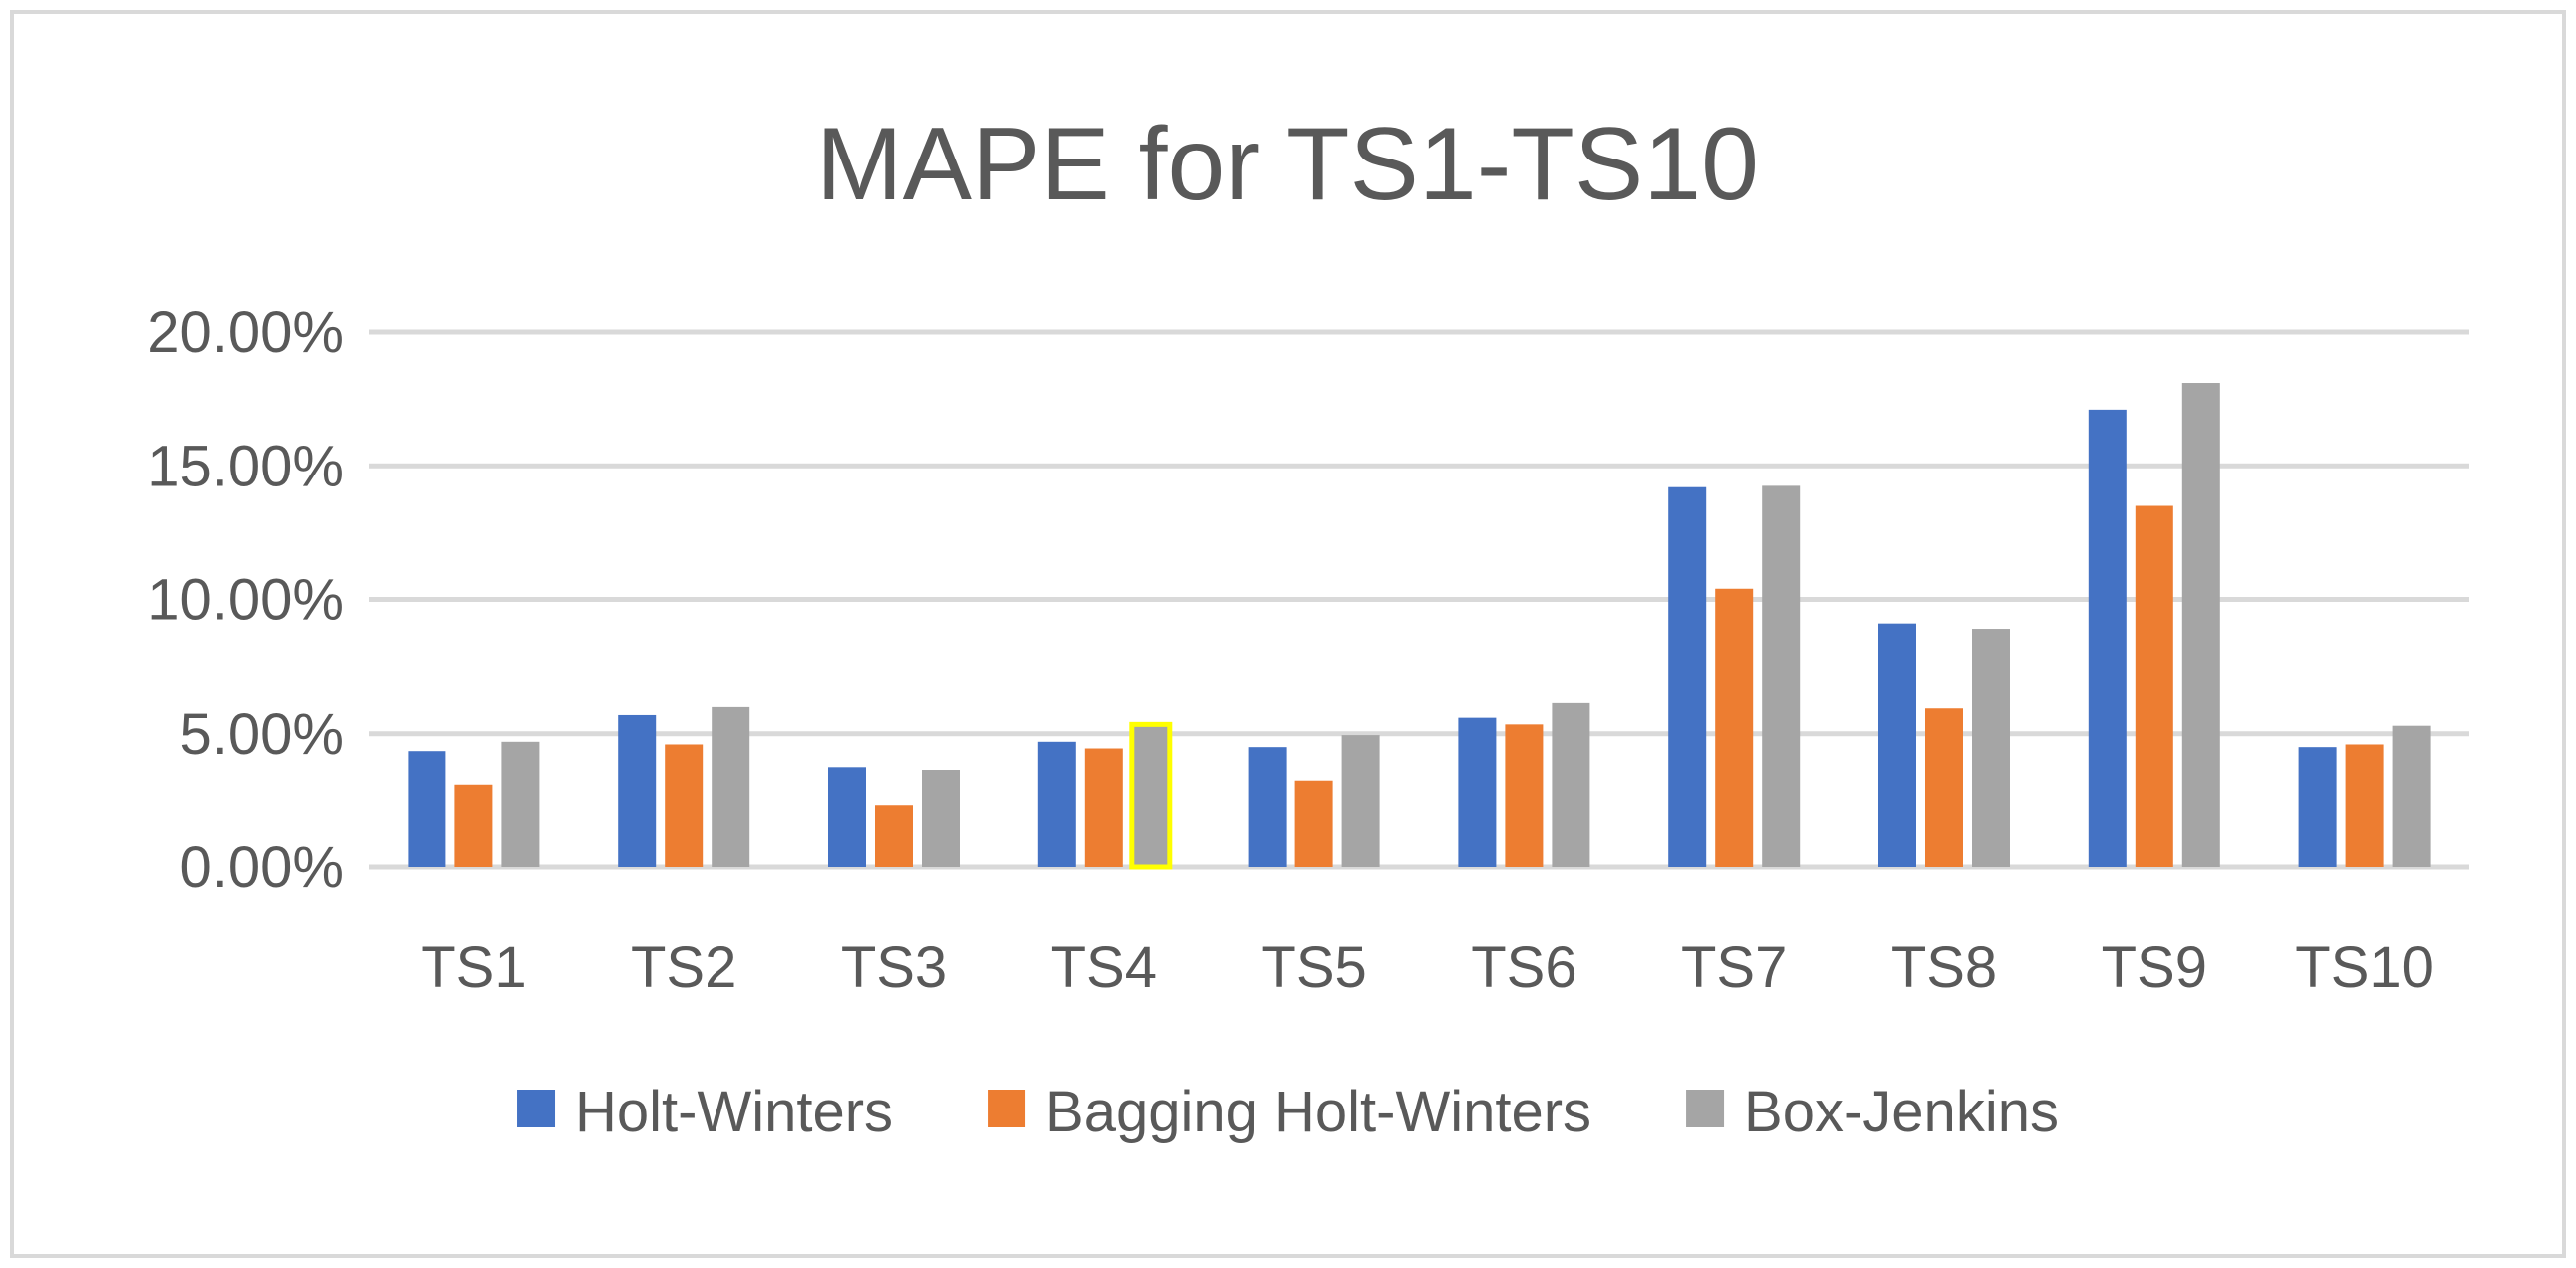 Image resolution: width=2576 pixels, height=1268 pixels. What do you see at coordinates (1318, 1112) in the screenshot?
I see `legend-label: Bagging Holt-Winters` at bounding box center [1318, 1112].